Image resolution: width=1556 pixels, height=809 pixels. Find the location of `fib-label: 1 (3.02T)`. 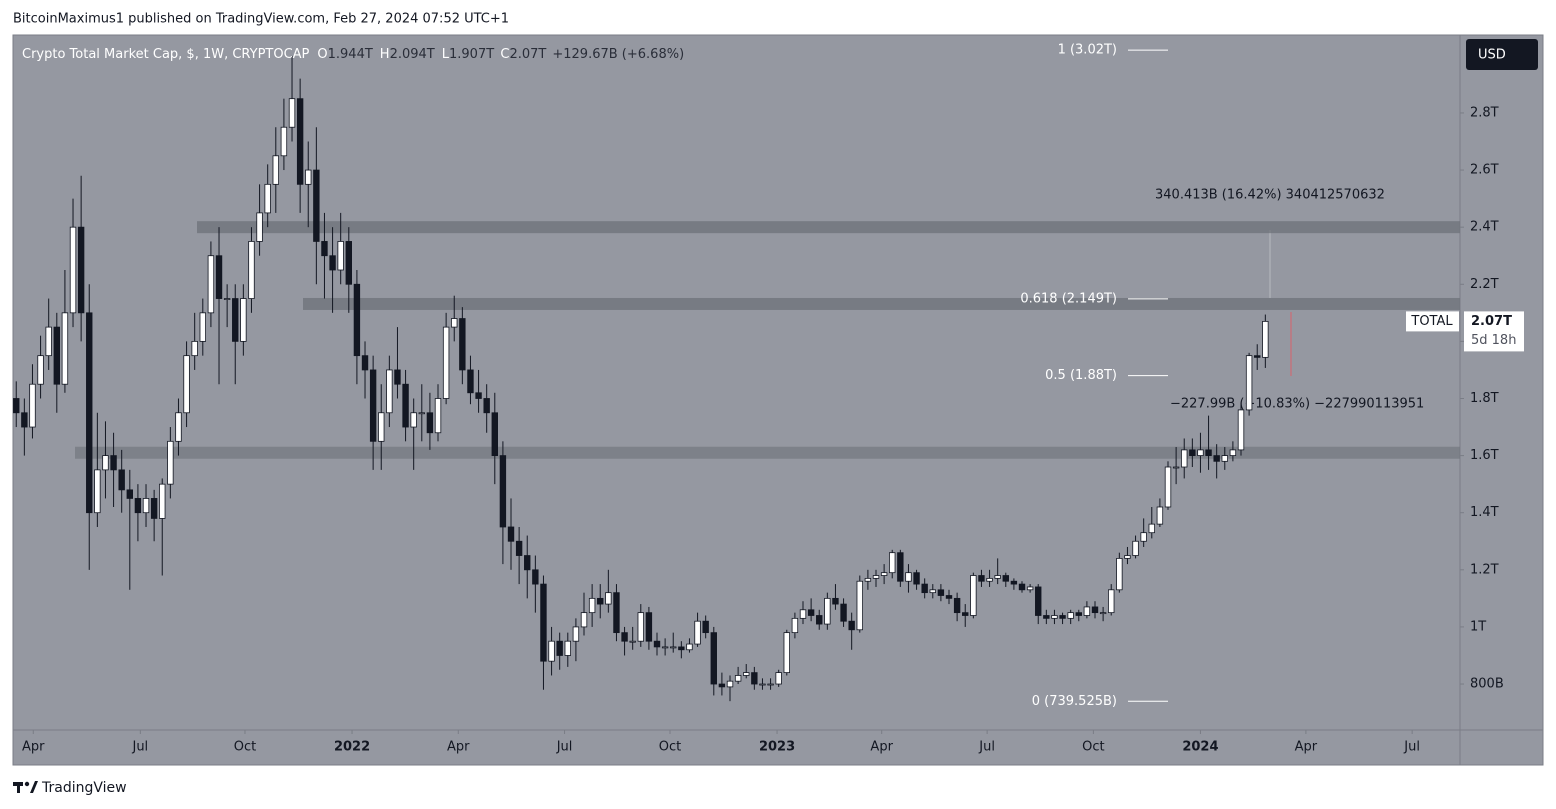

fib-label: 1 (3.02T) is located at coordinates (1087, 50).